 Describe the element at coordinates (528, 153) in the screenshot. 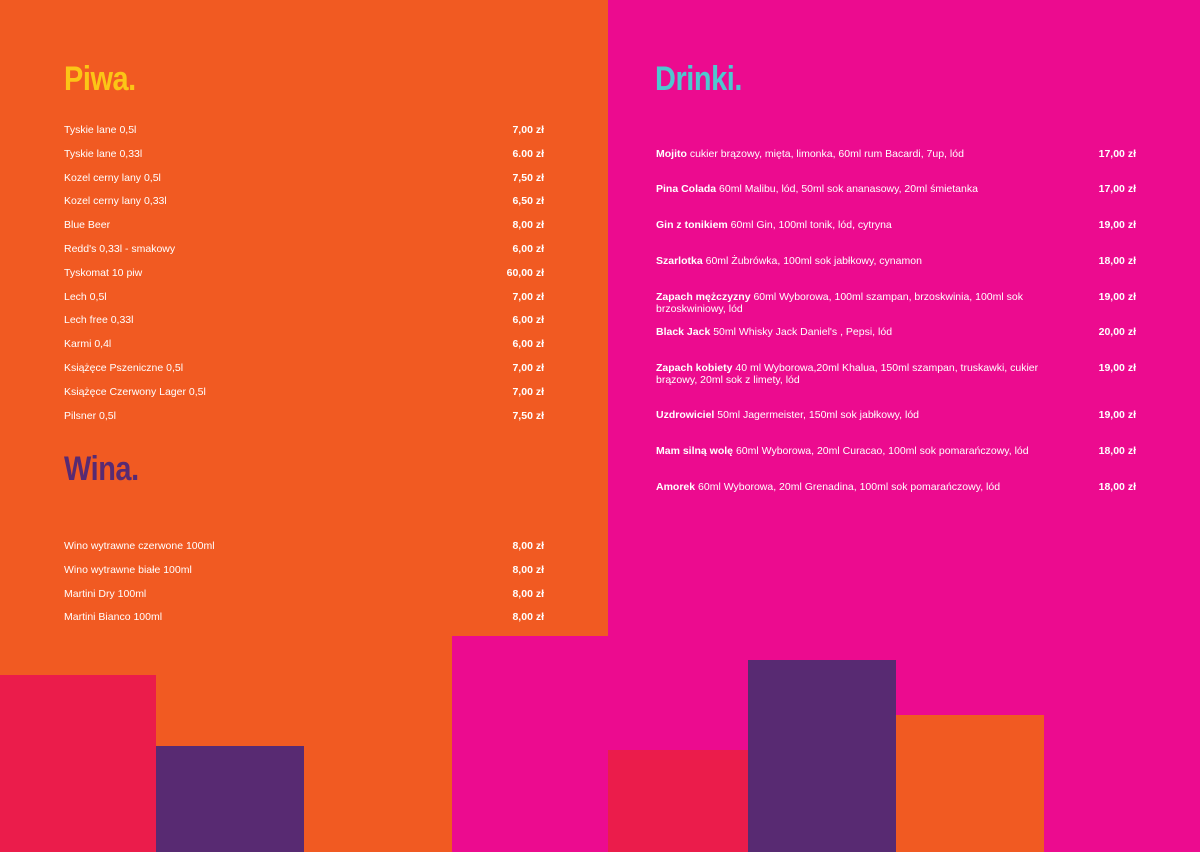

I see `item-price: 6.00 zł` at that location.